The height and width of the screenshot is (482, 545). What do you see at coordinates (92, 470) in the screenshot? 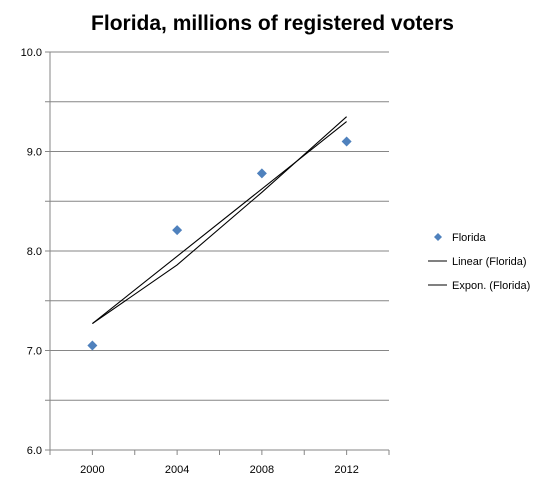
I see `x-tick-label: 2000` at bounding box center [92, 470].